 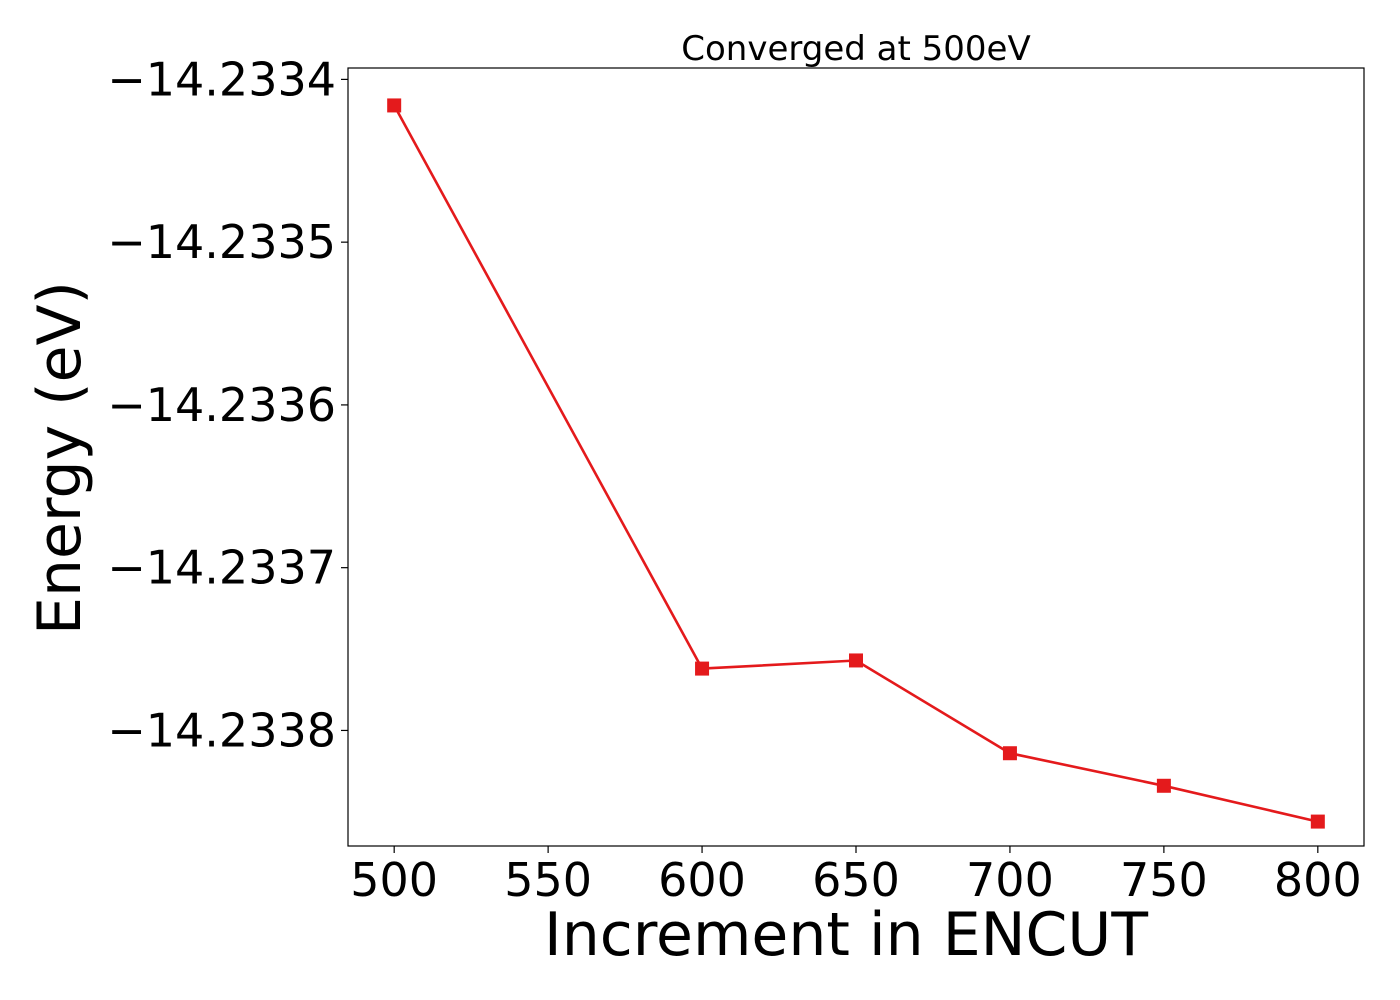 What do you see at coordinates (394, 880) in the screenshot?
I see `x-tick-label: 500` at bounding box center [394, 880].